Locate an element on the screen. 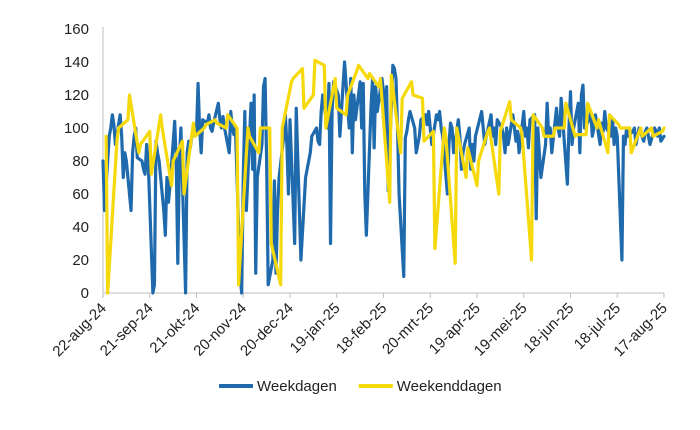 The width and height of the screenshot is (700, 430). y-tick-label: 0 is located at coordinates (85, 293).